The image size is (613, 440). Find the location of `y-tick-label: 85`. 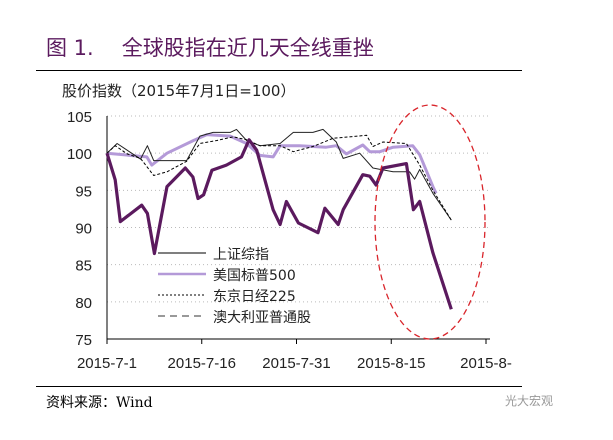

y-tick-label: 85 is located at coordinates (83, 266).